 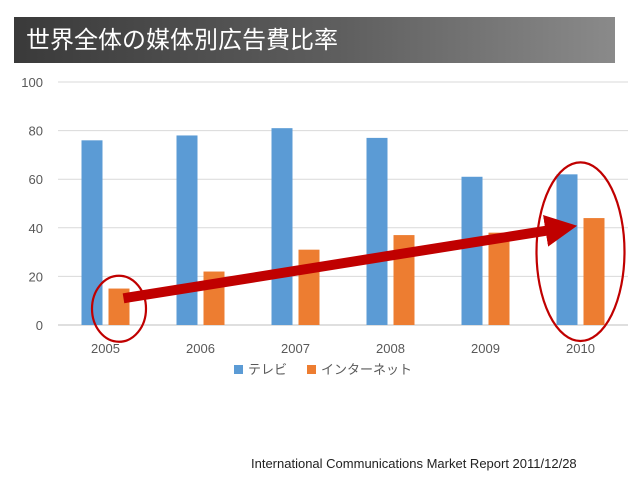 I want to click on bar-テレビ-2010, so click(x=567, y=249).